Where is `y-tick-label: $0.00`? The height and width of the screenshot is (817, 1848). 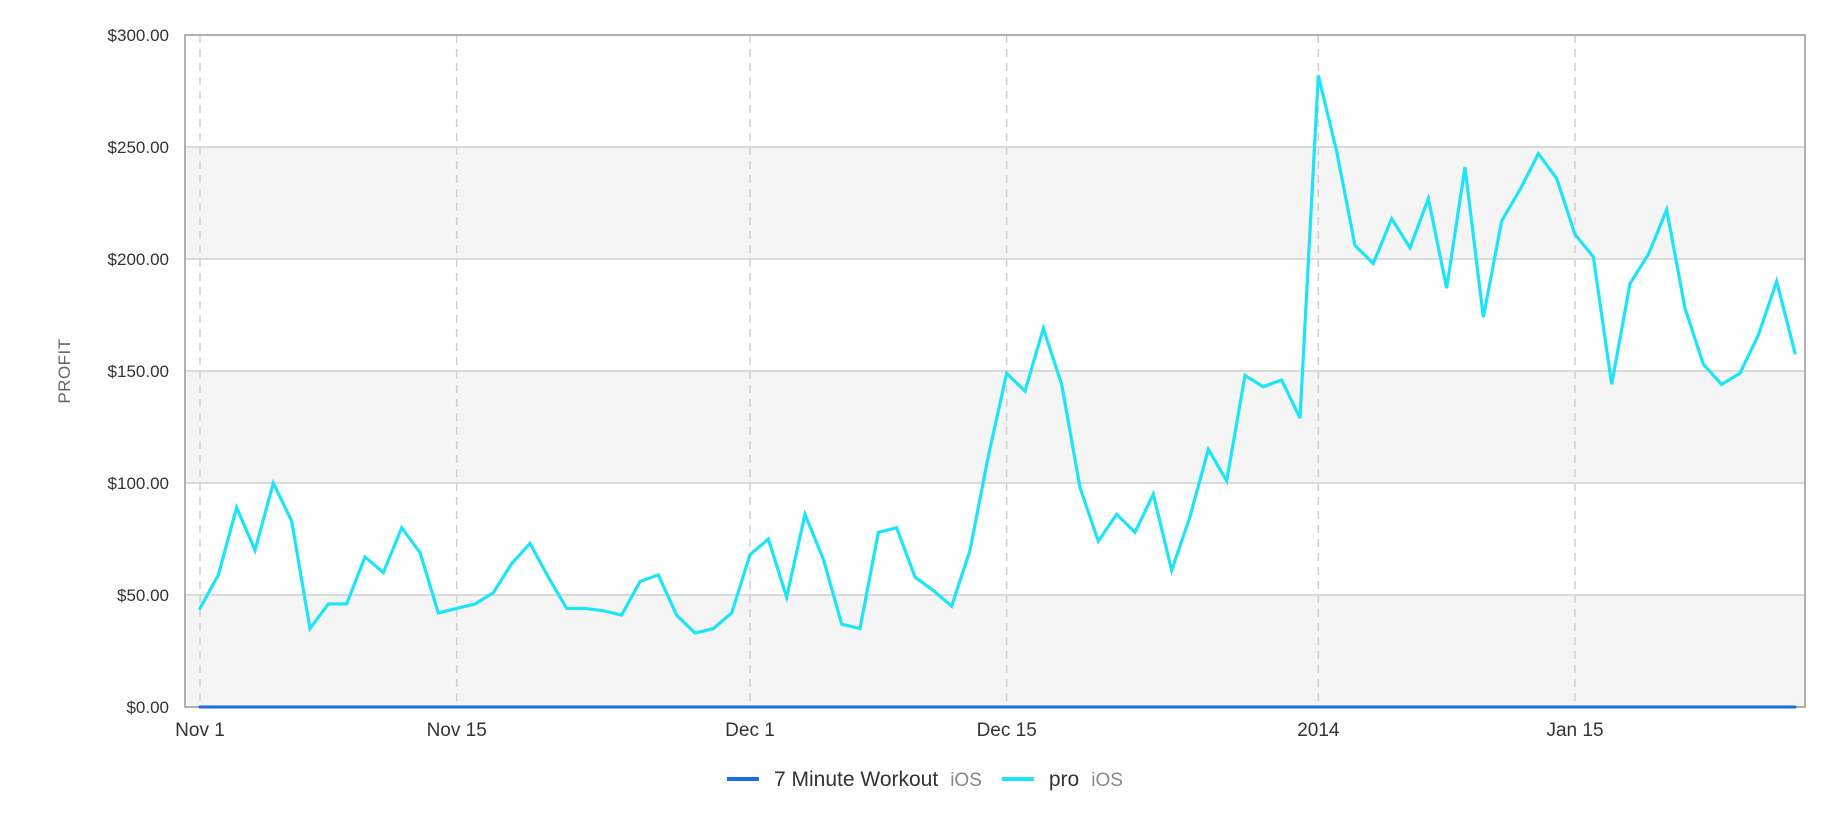 y-tick-label: $0.00 is located at coordinates (147, 707).